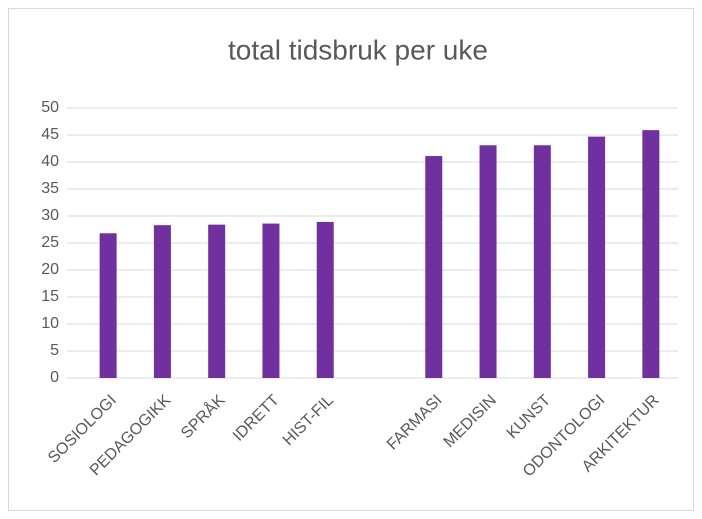 Image resolution: width=702 pixels, height=519 pixels. I want to click on y-tick-label: 5, so click(54, 350).